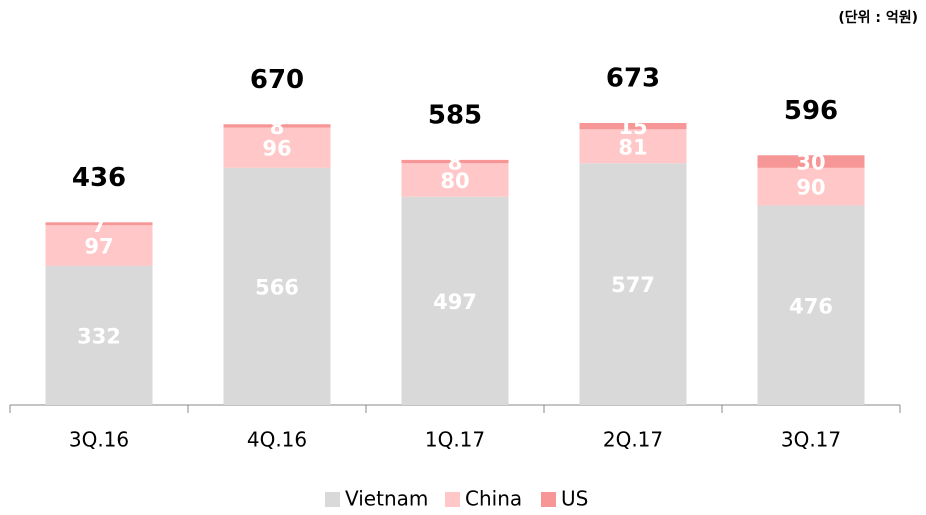 This screenshot has width=926, height=515. What do you see at coordinates (878, 17) in the screenshot?
I see `unit-note: (단위 : 억원)` at bounding box center [878, 17].